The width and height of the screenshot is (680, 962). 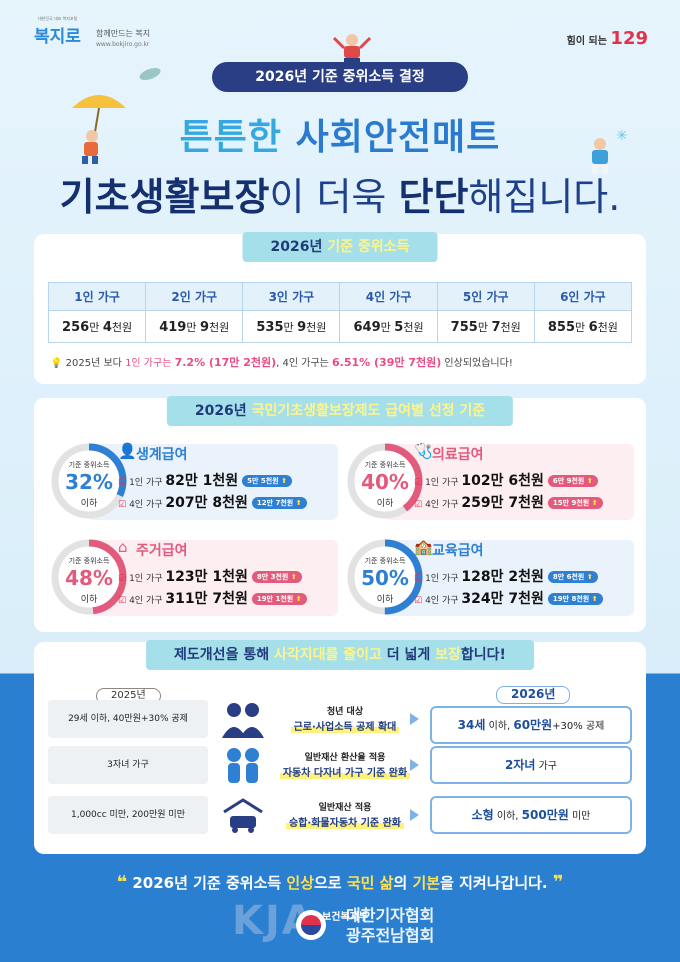 I want to click on improve-title-b: 사각지대를 줄이고, so click(x=327, y=655).